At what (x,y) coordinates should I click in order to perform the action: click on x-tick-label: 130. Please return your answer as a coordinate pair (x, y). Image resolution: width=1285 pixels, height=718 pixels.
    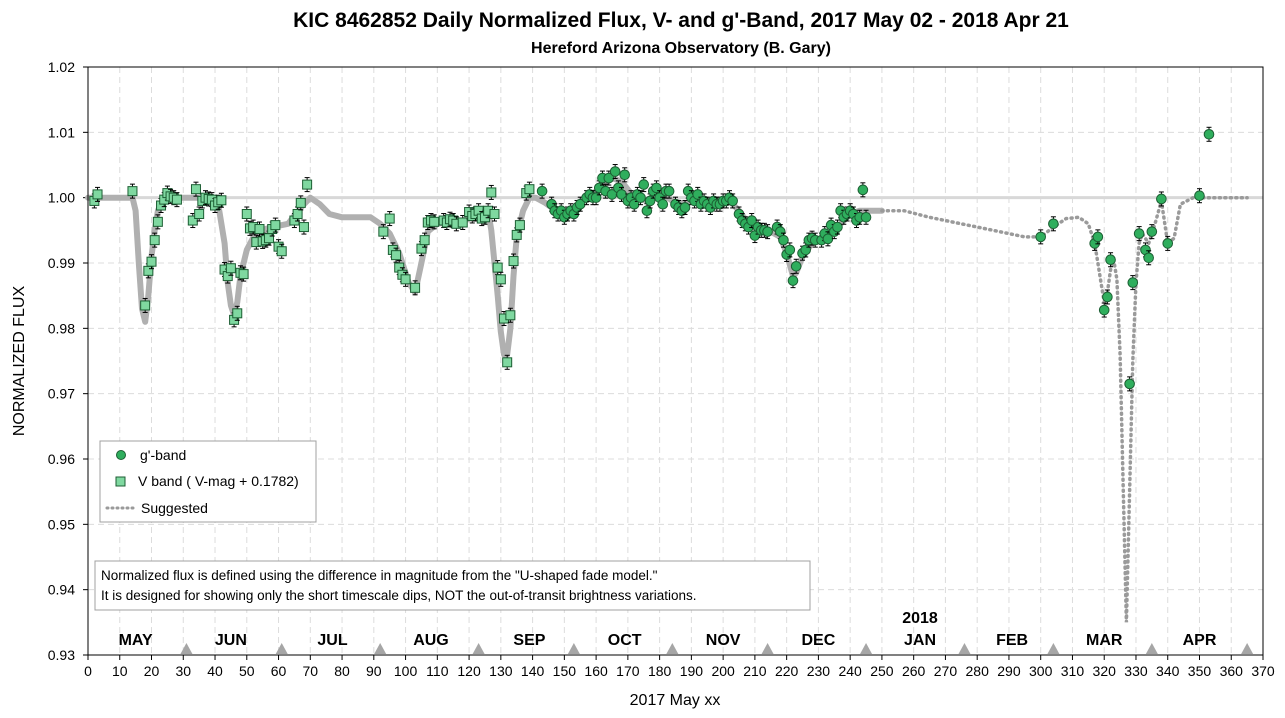
    Looking at the image, I should click on (501, 671).